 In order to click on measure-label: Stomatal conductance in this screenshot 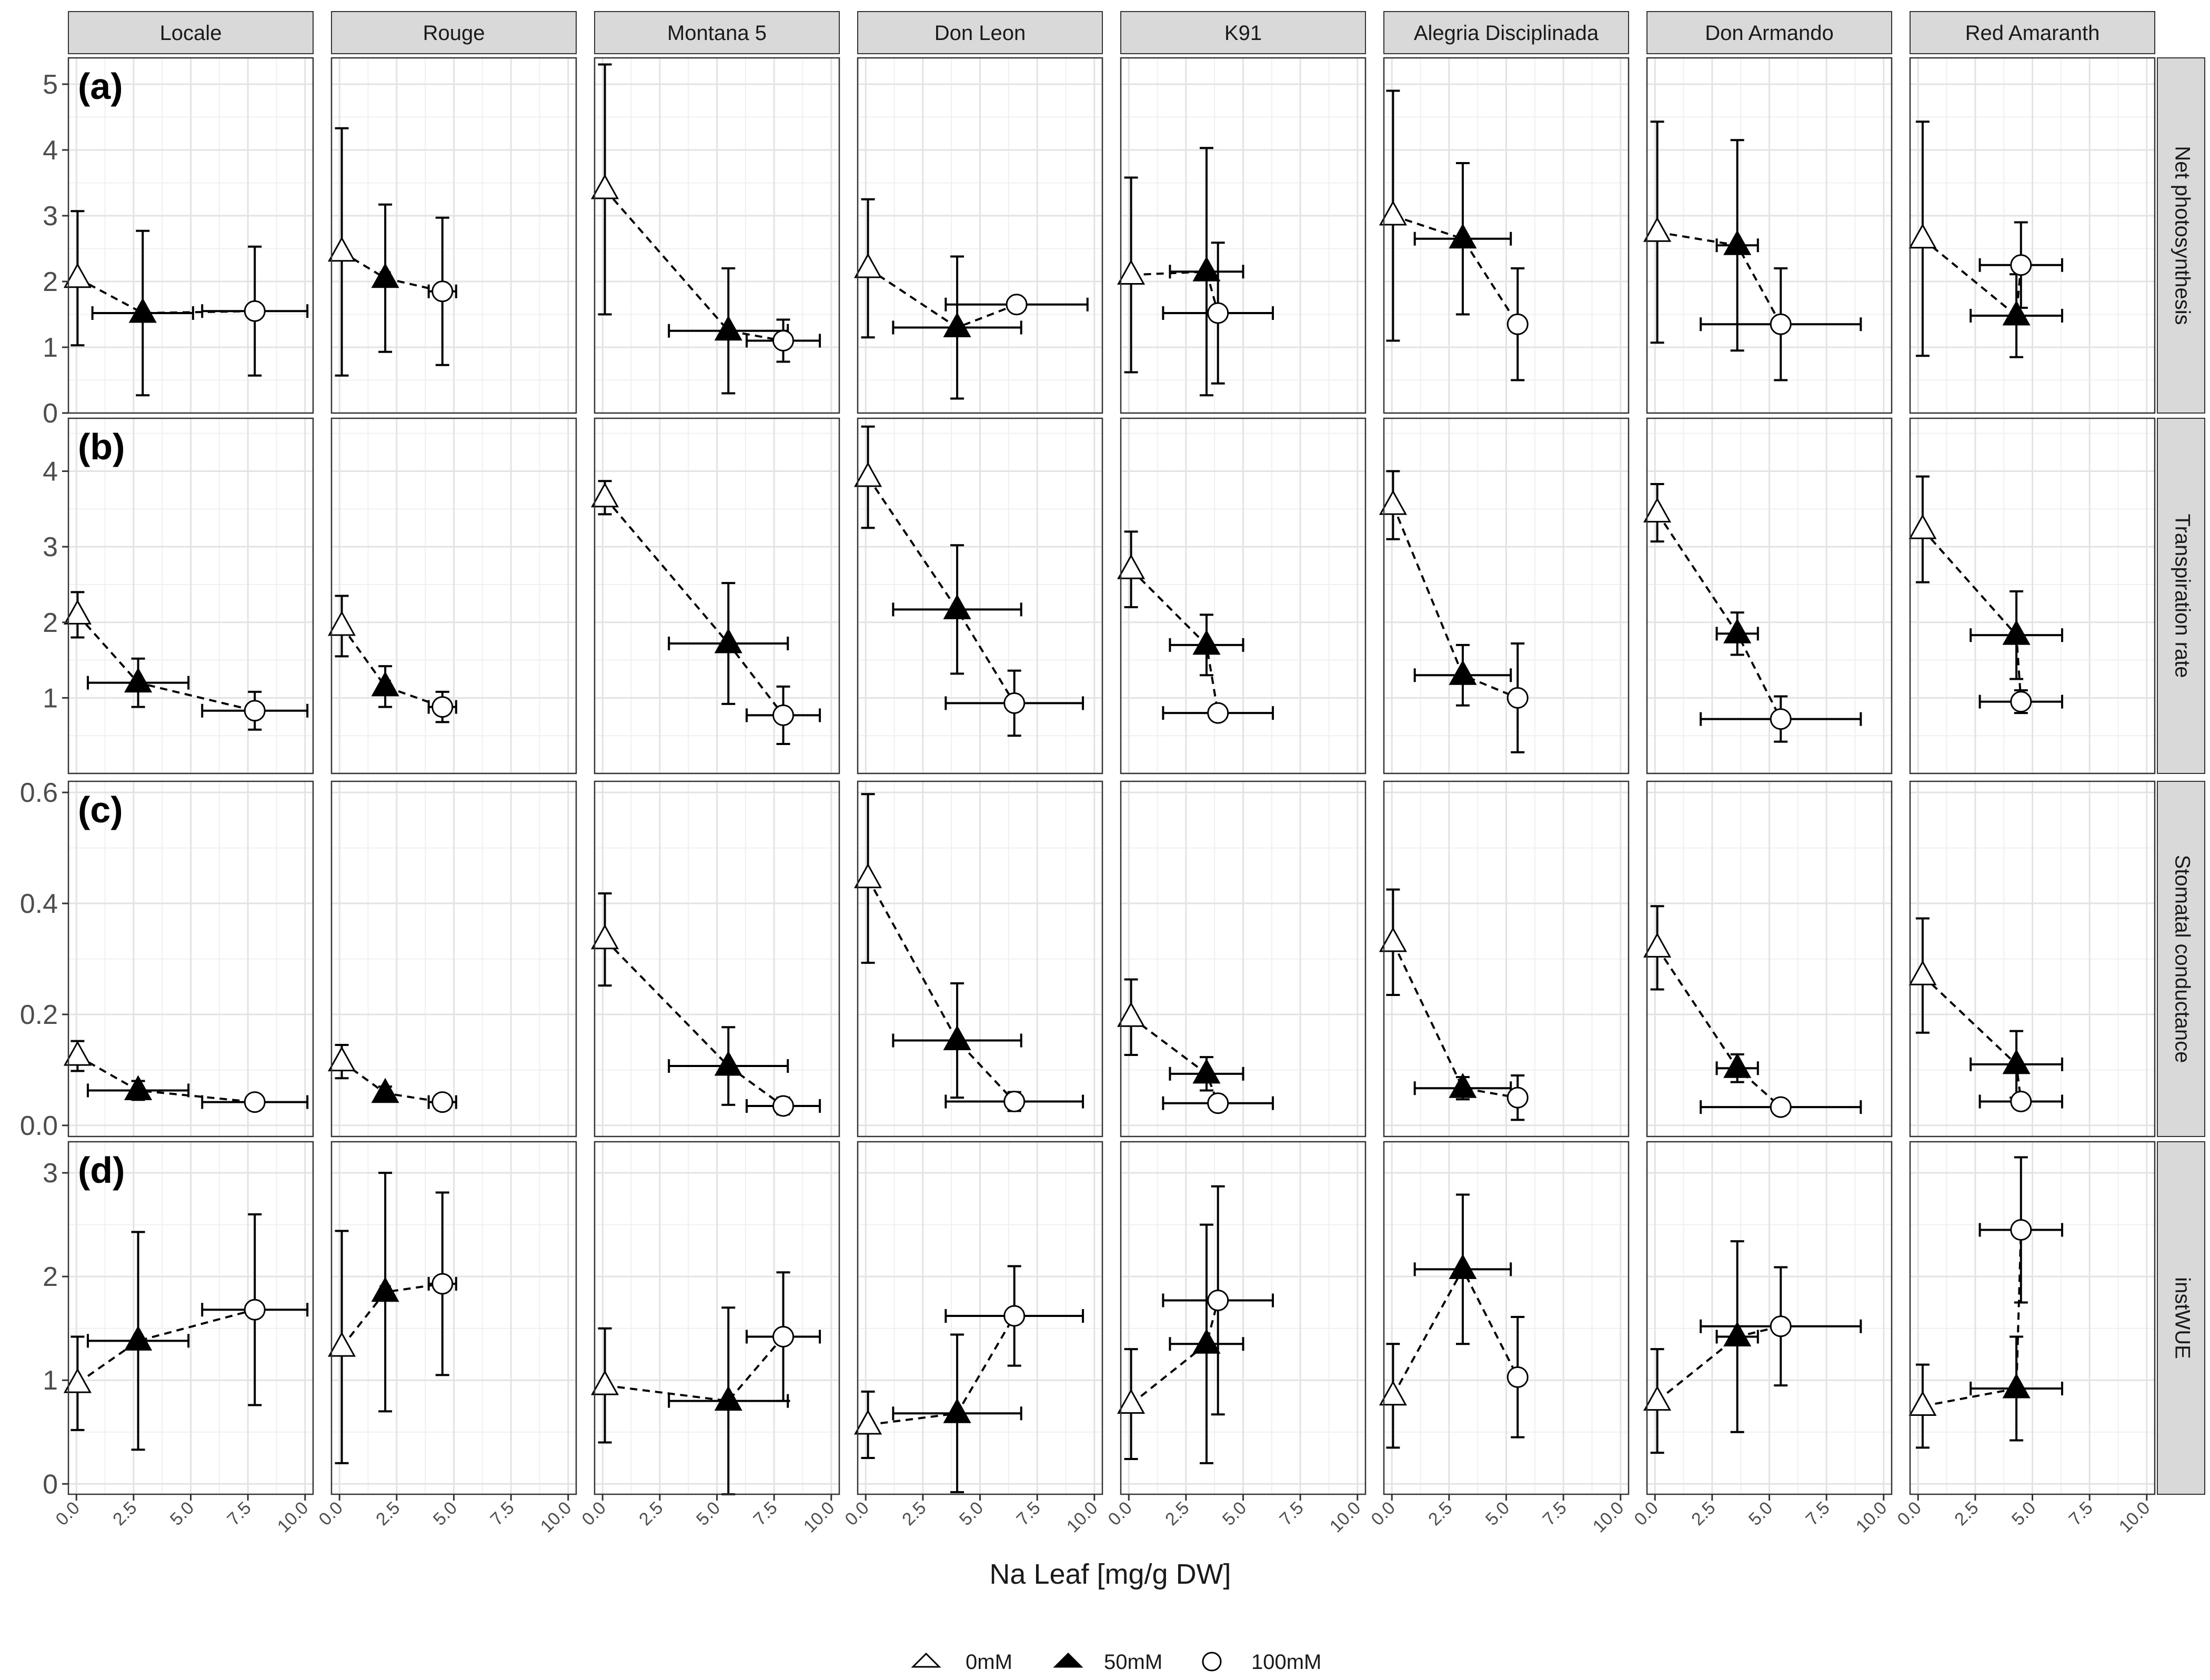, I will do `click(2182, 959)`.